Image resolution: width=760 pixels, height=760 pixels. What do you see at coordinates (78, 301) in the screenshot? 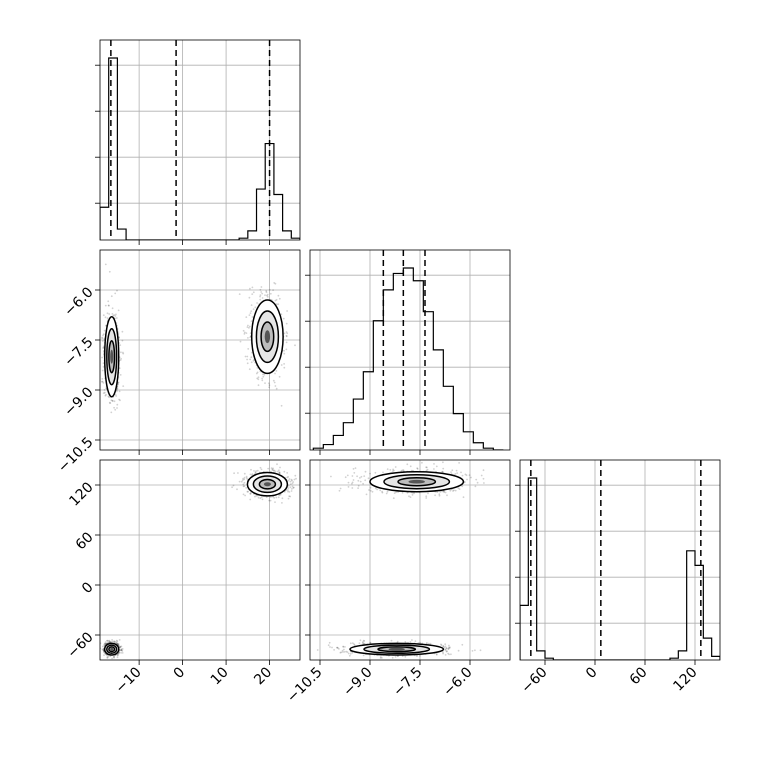
I see `y-tick-label: −6.0` at bounding box center [78, 301].